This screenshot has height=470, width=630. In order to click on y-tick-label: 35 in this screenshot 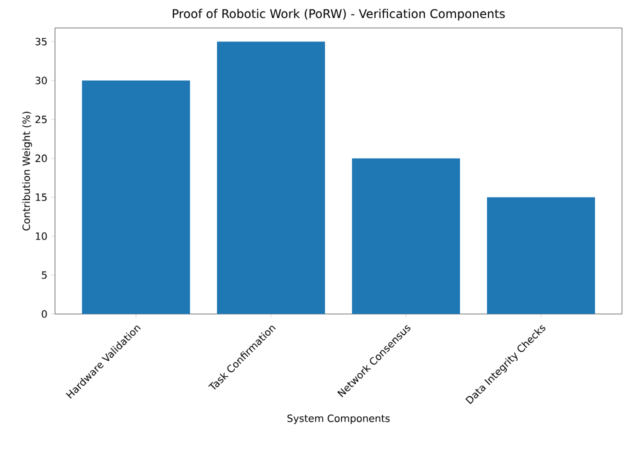, I will do `click(41, 42)`.